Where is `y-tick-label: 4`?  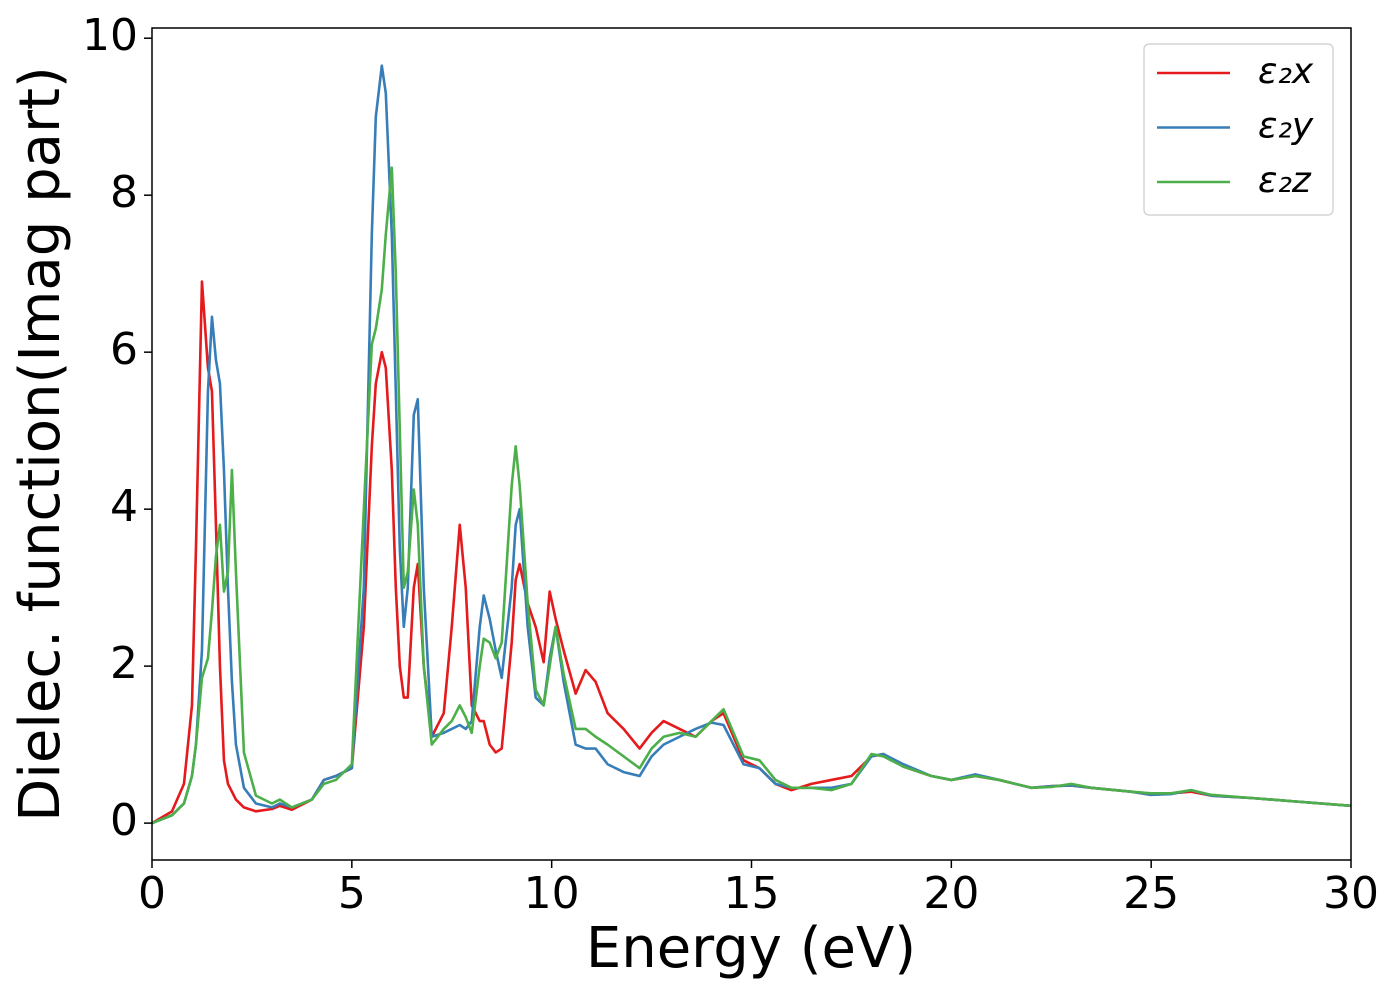
y-tick-label: 4 is located at coordinates (124, 506).